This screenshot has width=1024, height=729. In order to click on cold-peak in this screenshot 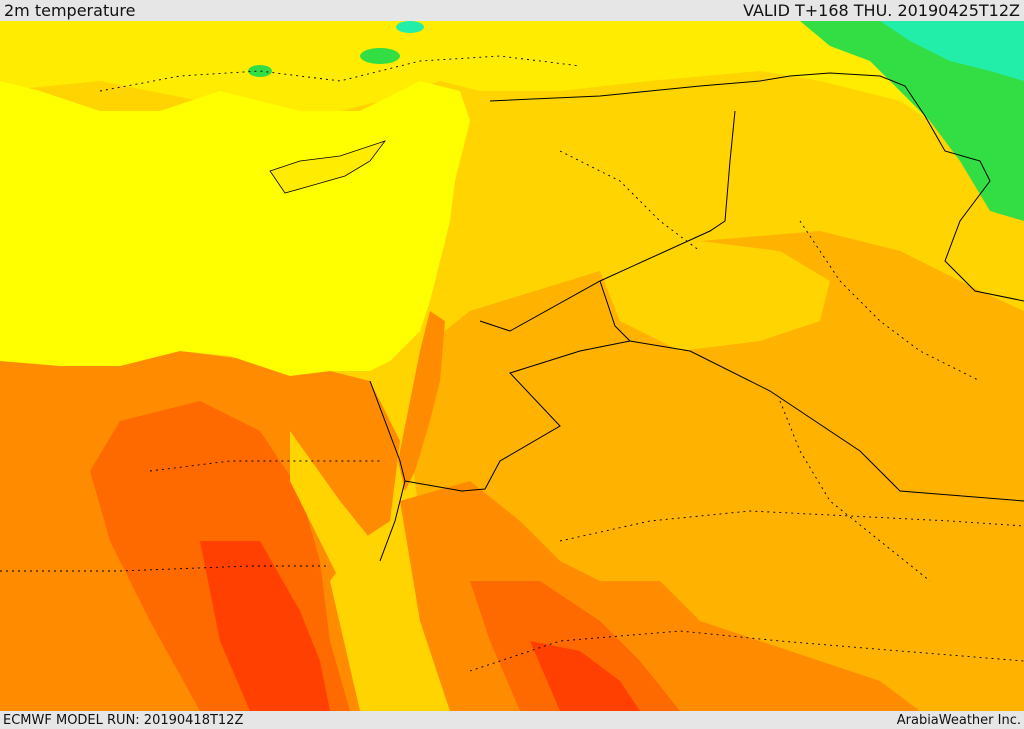, I will do `click(952, 51)`.